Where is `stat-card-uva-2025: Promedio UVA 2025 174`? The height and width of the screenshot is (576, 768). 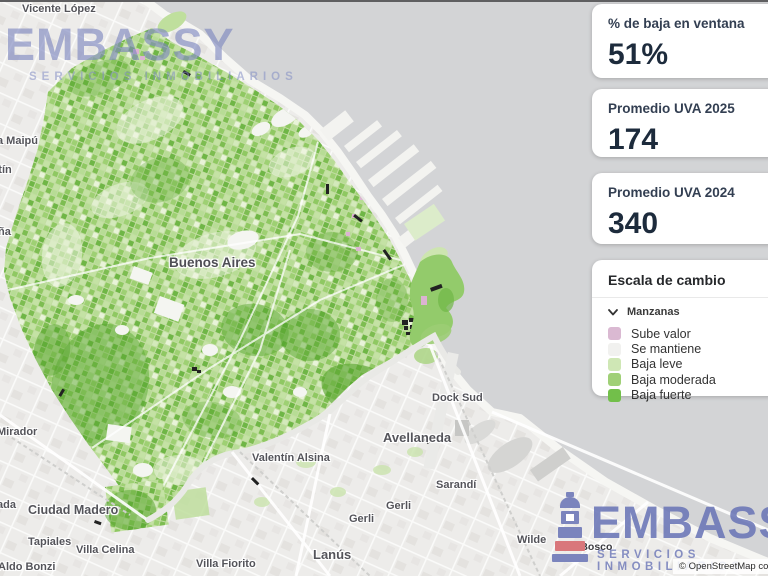 stat-card-uva-2025: Promedio UVA 2025 174 is located at coordinates (680, 123).